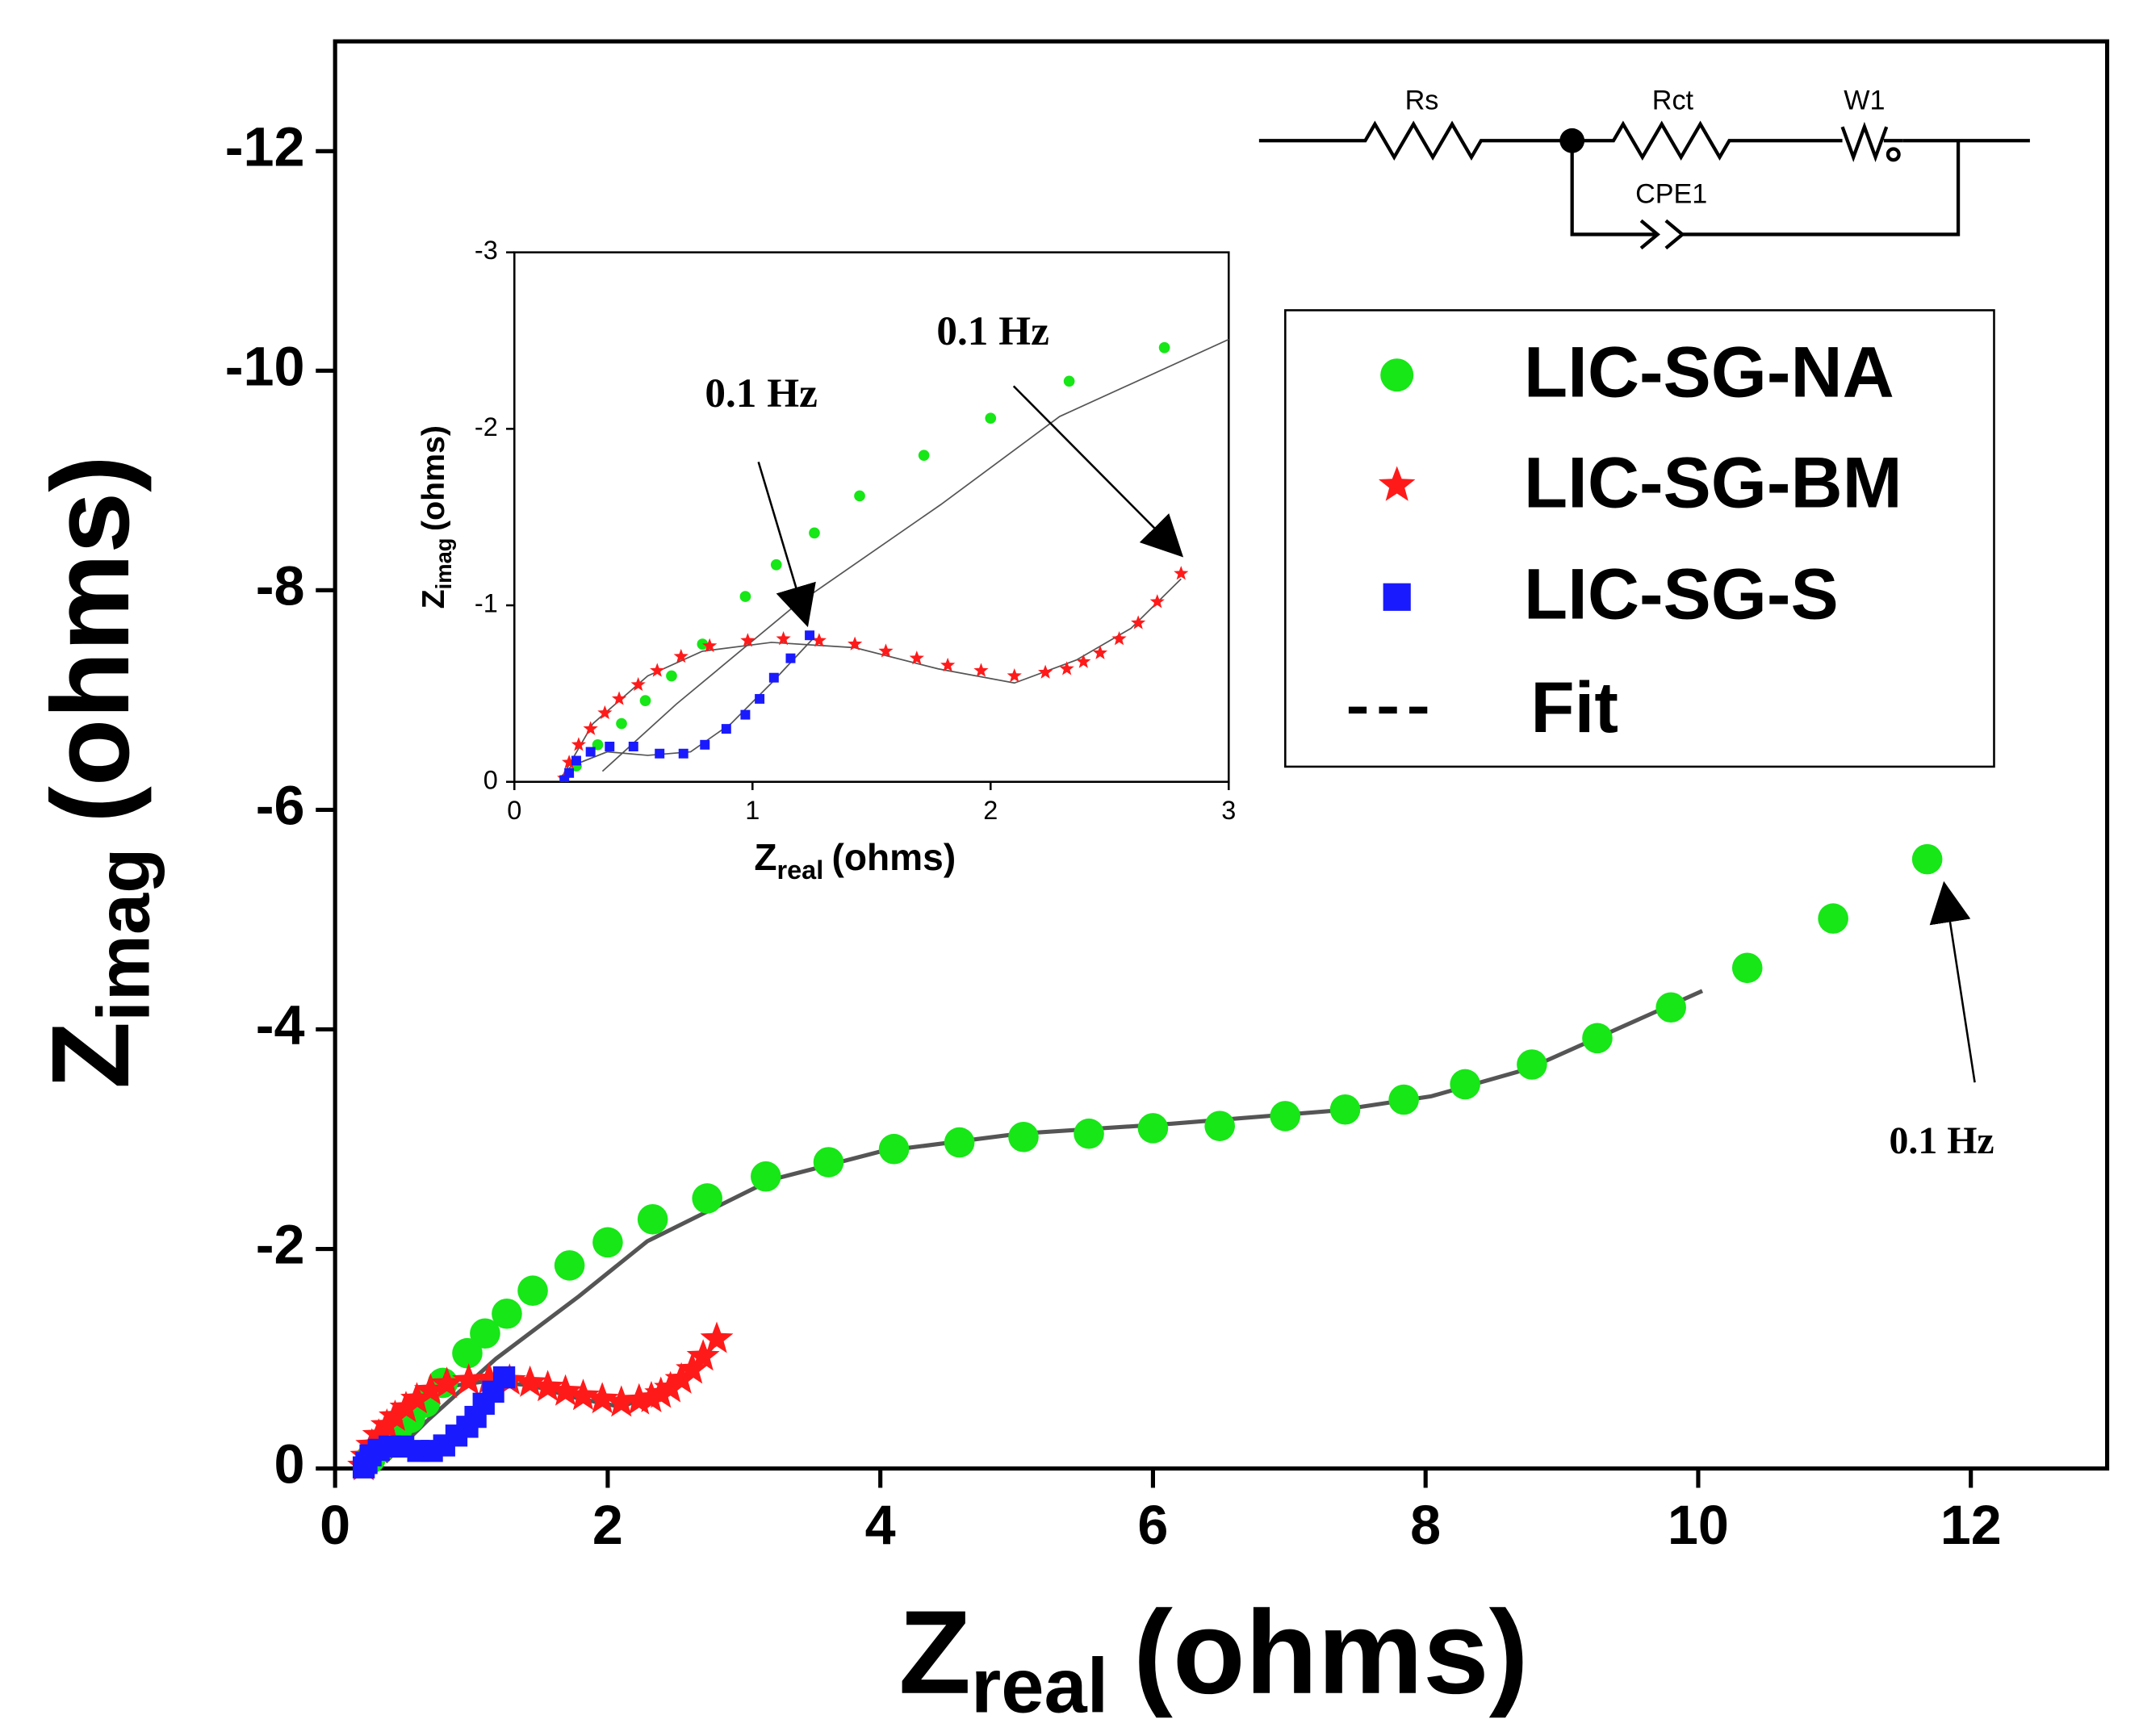  I want to click on legend-label: LIC-SG-NA, so click(1709, 373).